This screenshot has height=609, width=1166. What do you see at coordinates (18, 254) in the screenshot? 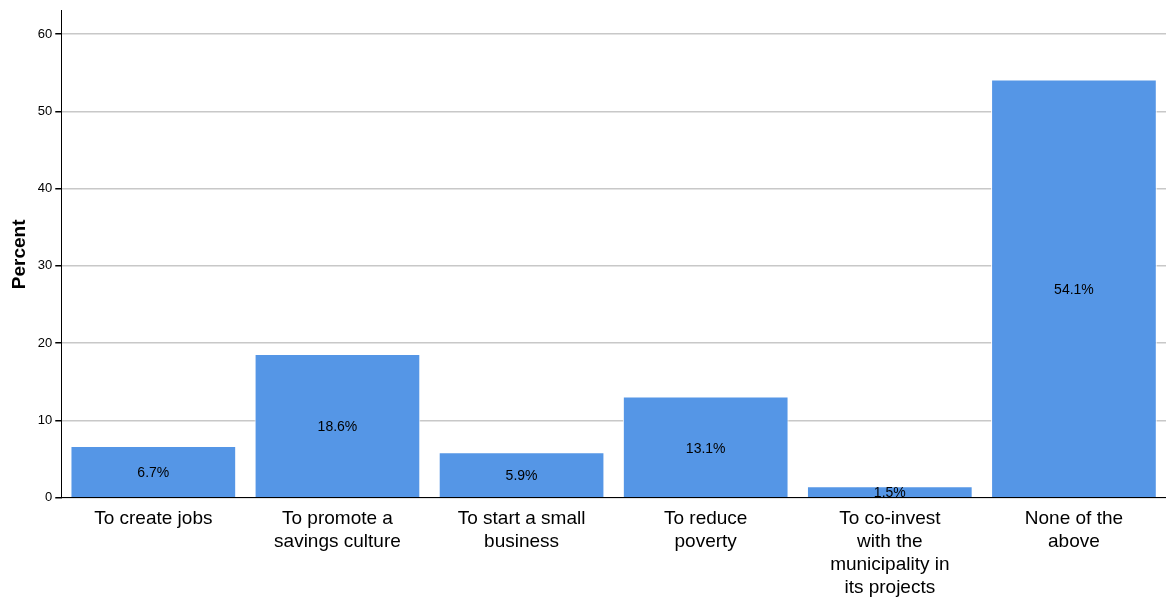
I see `y-axis-title: Percent` at bounding box center [18, 254].